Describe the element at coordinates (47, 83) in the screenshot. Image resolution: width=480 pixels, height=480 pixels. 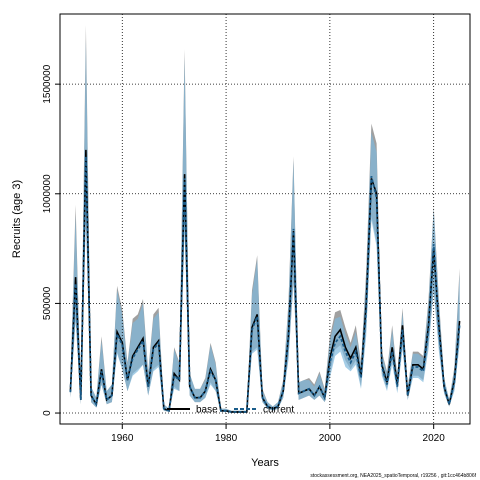
I see `y-tick-label-1500000: 1500000` at that location.